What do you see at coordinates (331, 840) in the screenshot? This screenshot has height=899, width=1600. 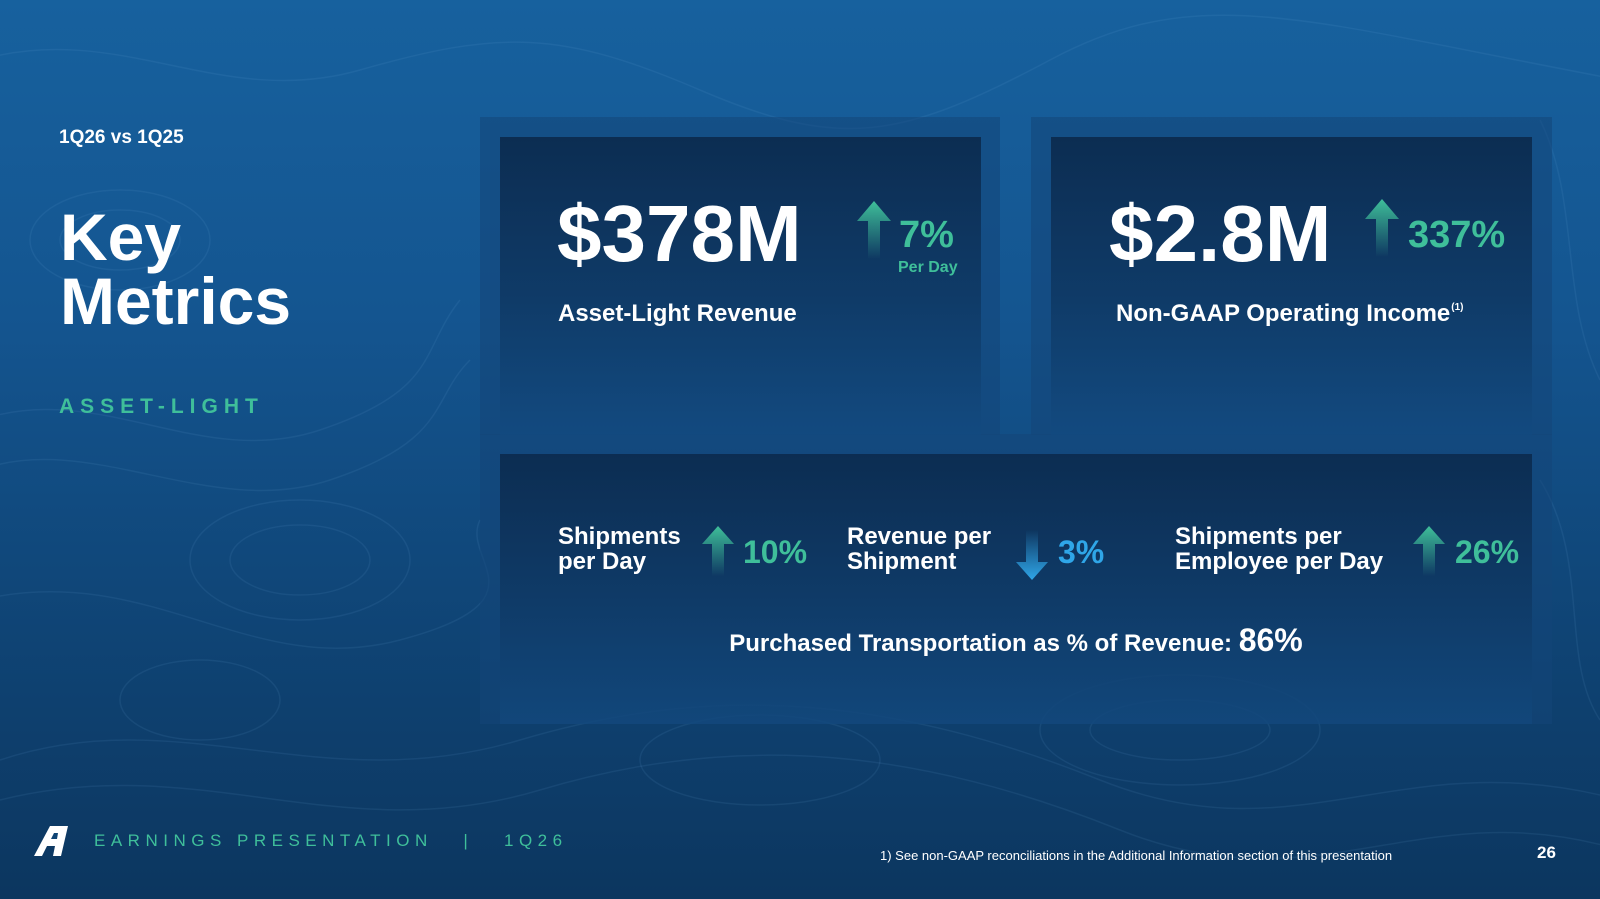 I see `footer-presentation-label: EARNINGS PRESENTATION | 1Q26` at bounding box center [331, 840].